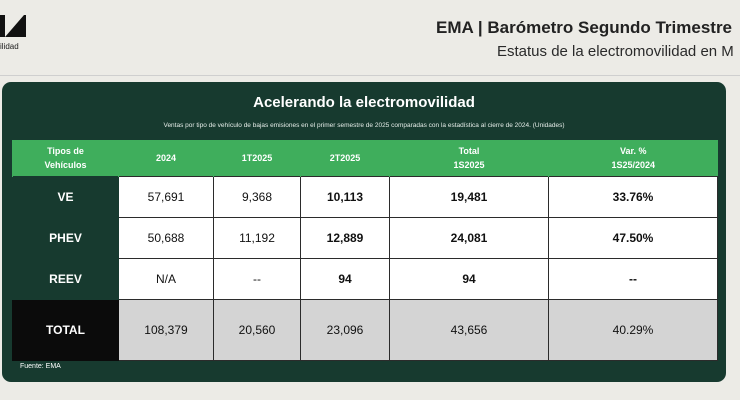  What do you see at coordinates (633, 330) in the screenshot?
I see `table-cell: 40.29%` at bounding box center [633, 330].